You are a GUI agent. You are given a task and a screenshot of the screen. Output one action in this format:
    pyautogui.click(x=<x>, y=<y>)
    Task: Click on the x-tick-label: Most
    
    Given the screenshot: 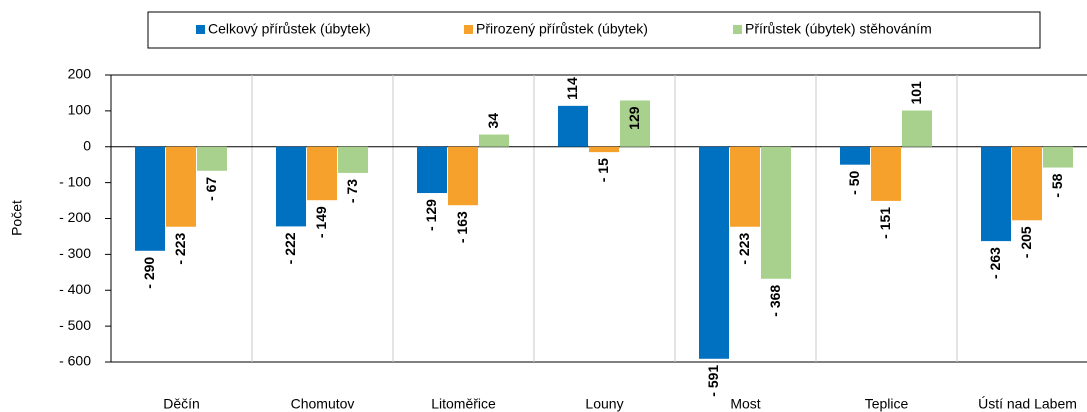 What is the action you would take?
    pyautogui.click(x=745, y=404)
    